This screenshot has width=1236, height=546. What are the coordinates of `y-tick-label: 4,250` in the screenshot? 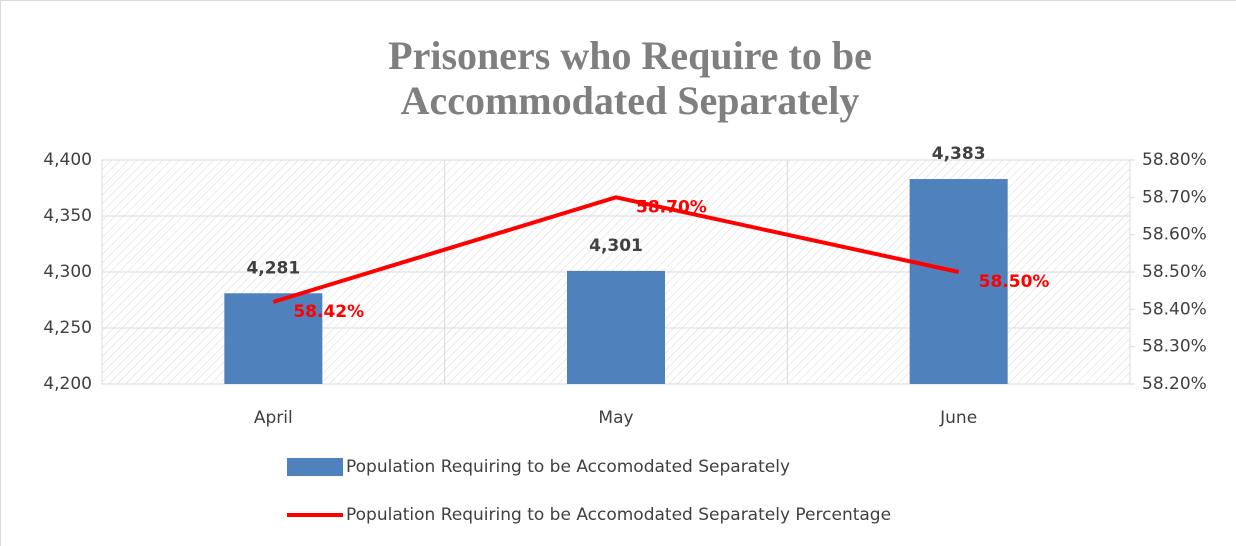 It's located at (67, 328).